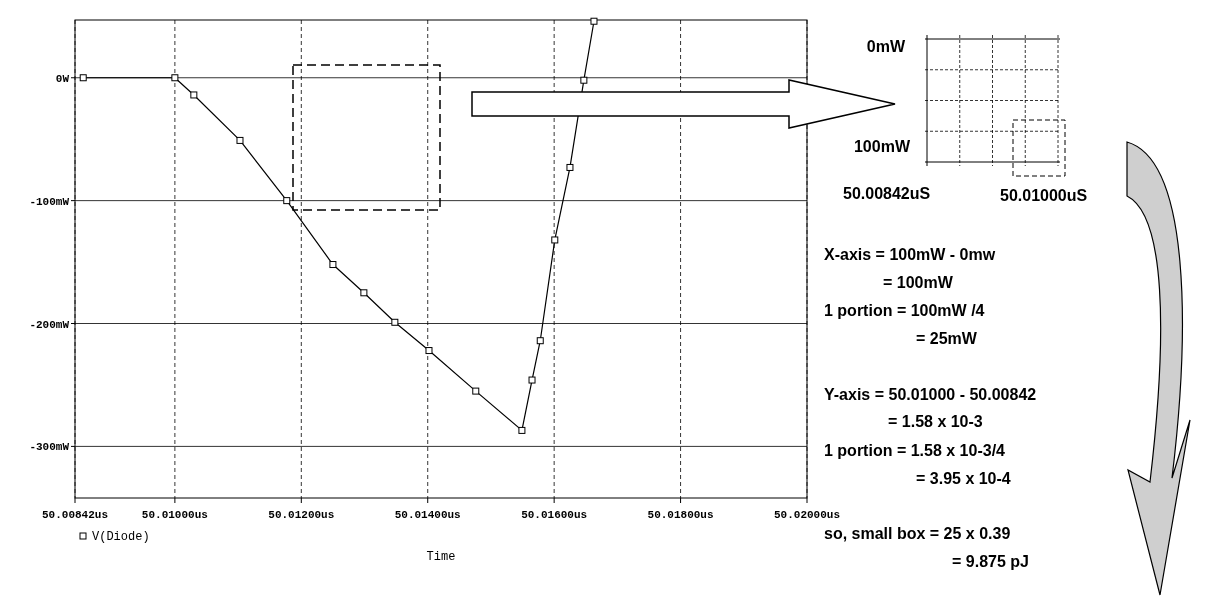  I want to click on text: = 25mW, so click(947, 338).